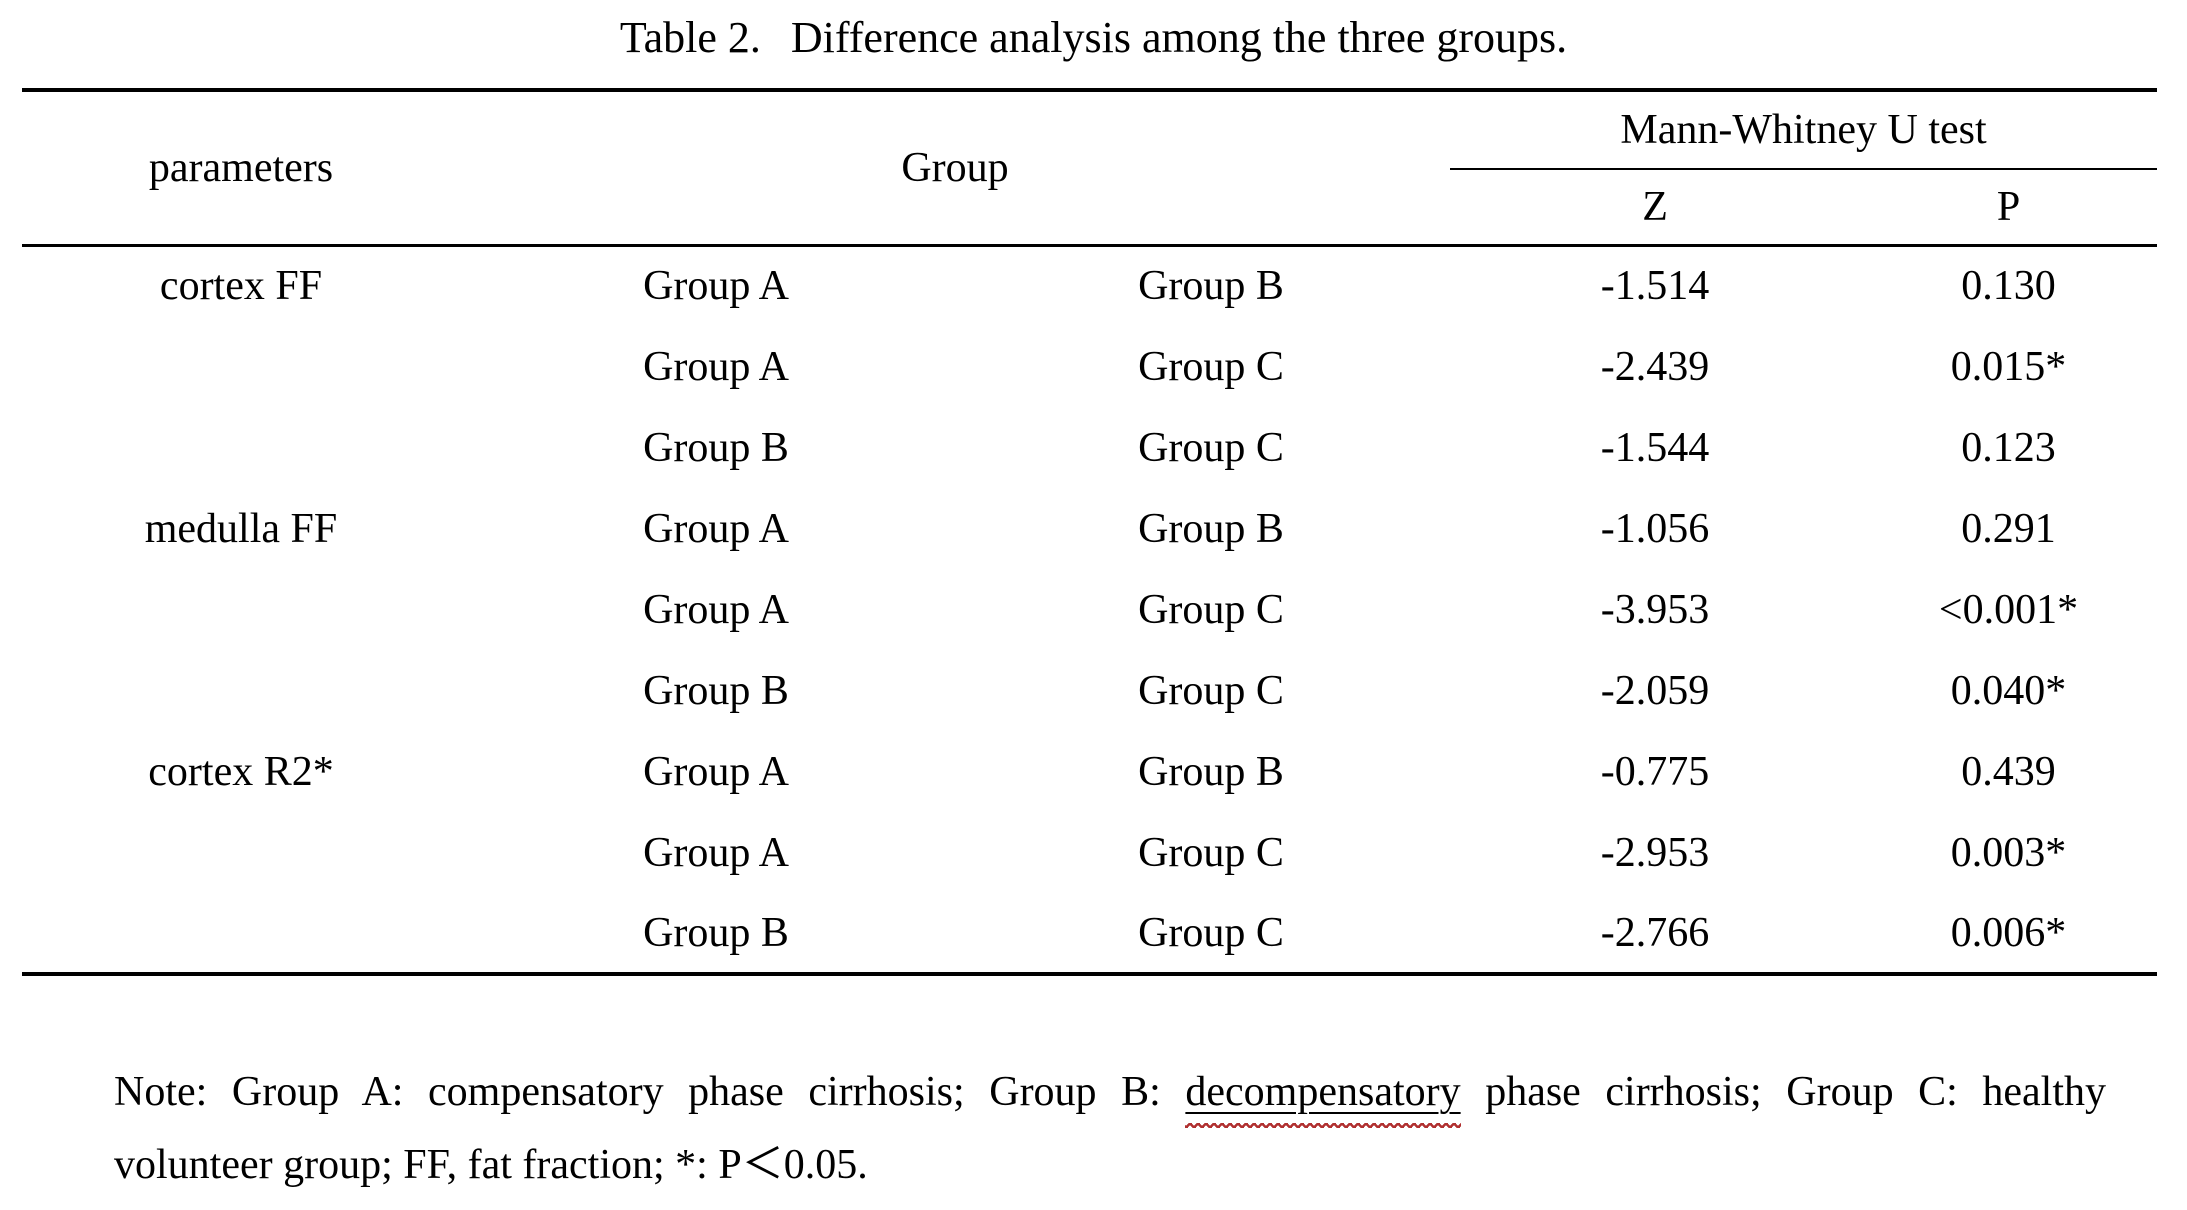  What do you see at coordinates (2008, 690) in the screenshot?
I see `cell-p-value: 0.040*` at bounding box center [2008, 690].